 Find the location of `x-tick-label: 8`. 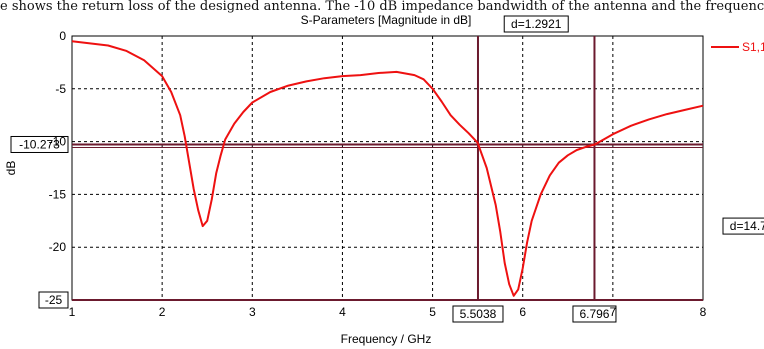

x-tick-label: 8 is located at coordinates (703, 312).